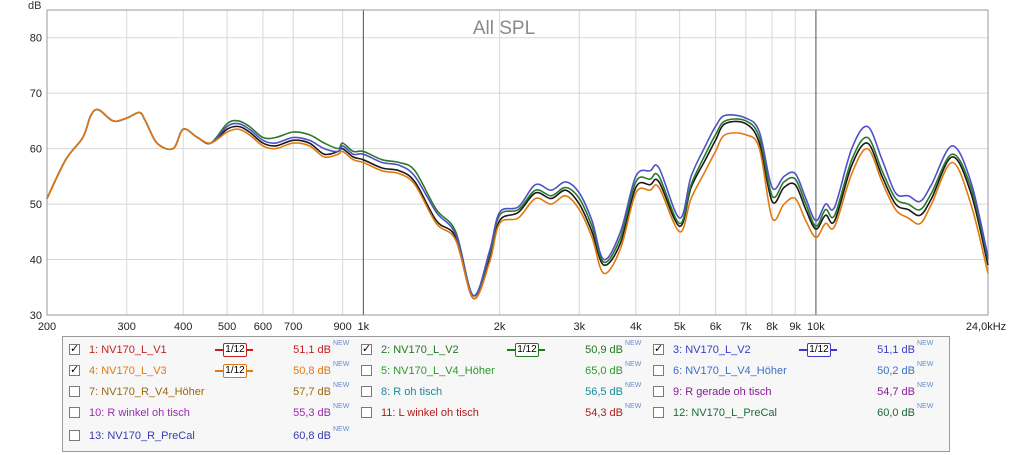 This screenshot has width=1009, height=455. I want to click on x-tick-label: 600, so click(263, 327).